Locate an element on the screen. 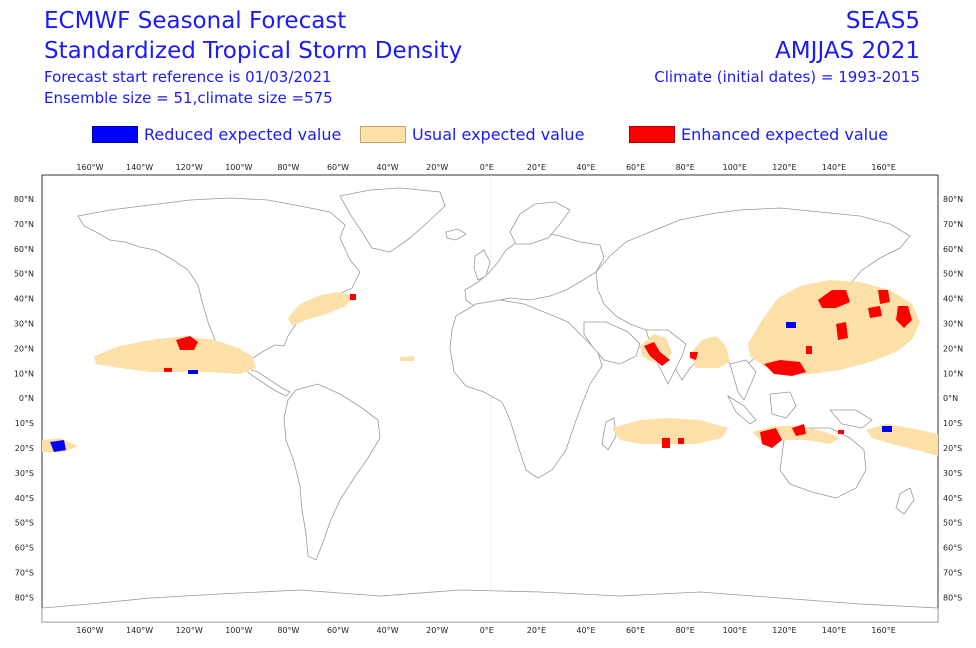  enhanced-east-pacific is located at coordinates (187, 343).